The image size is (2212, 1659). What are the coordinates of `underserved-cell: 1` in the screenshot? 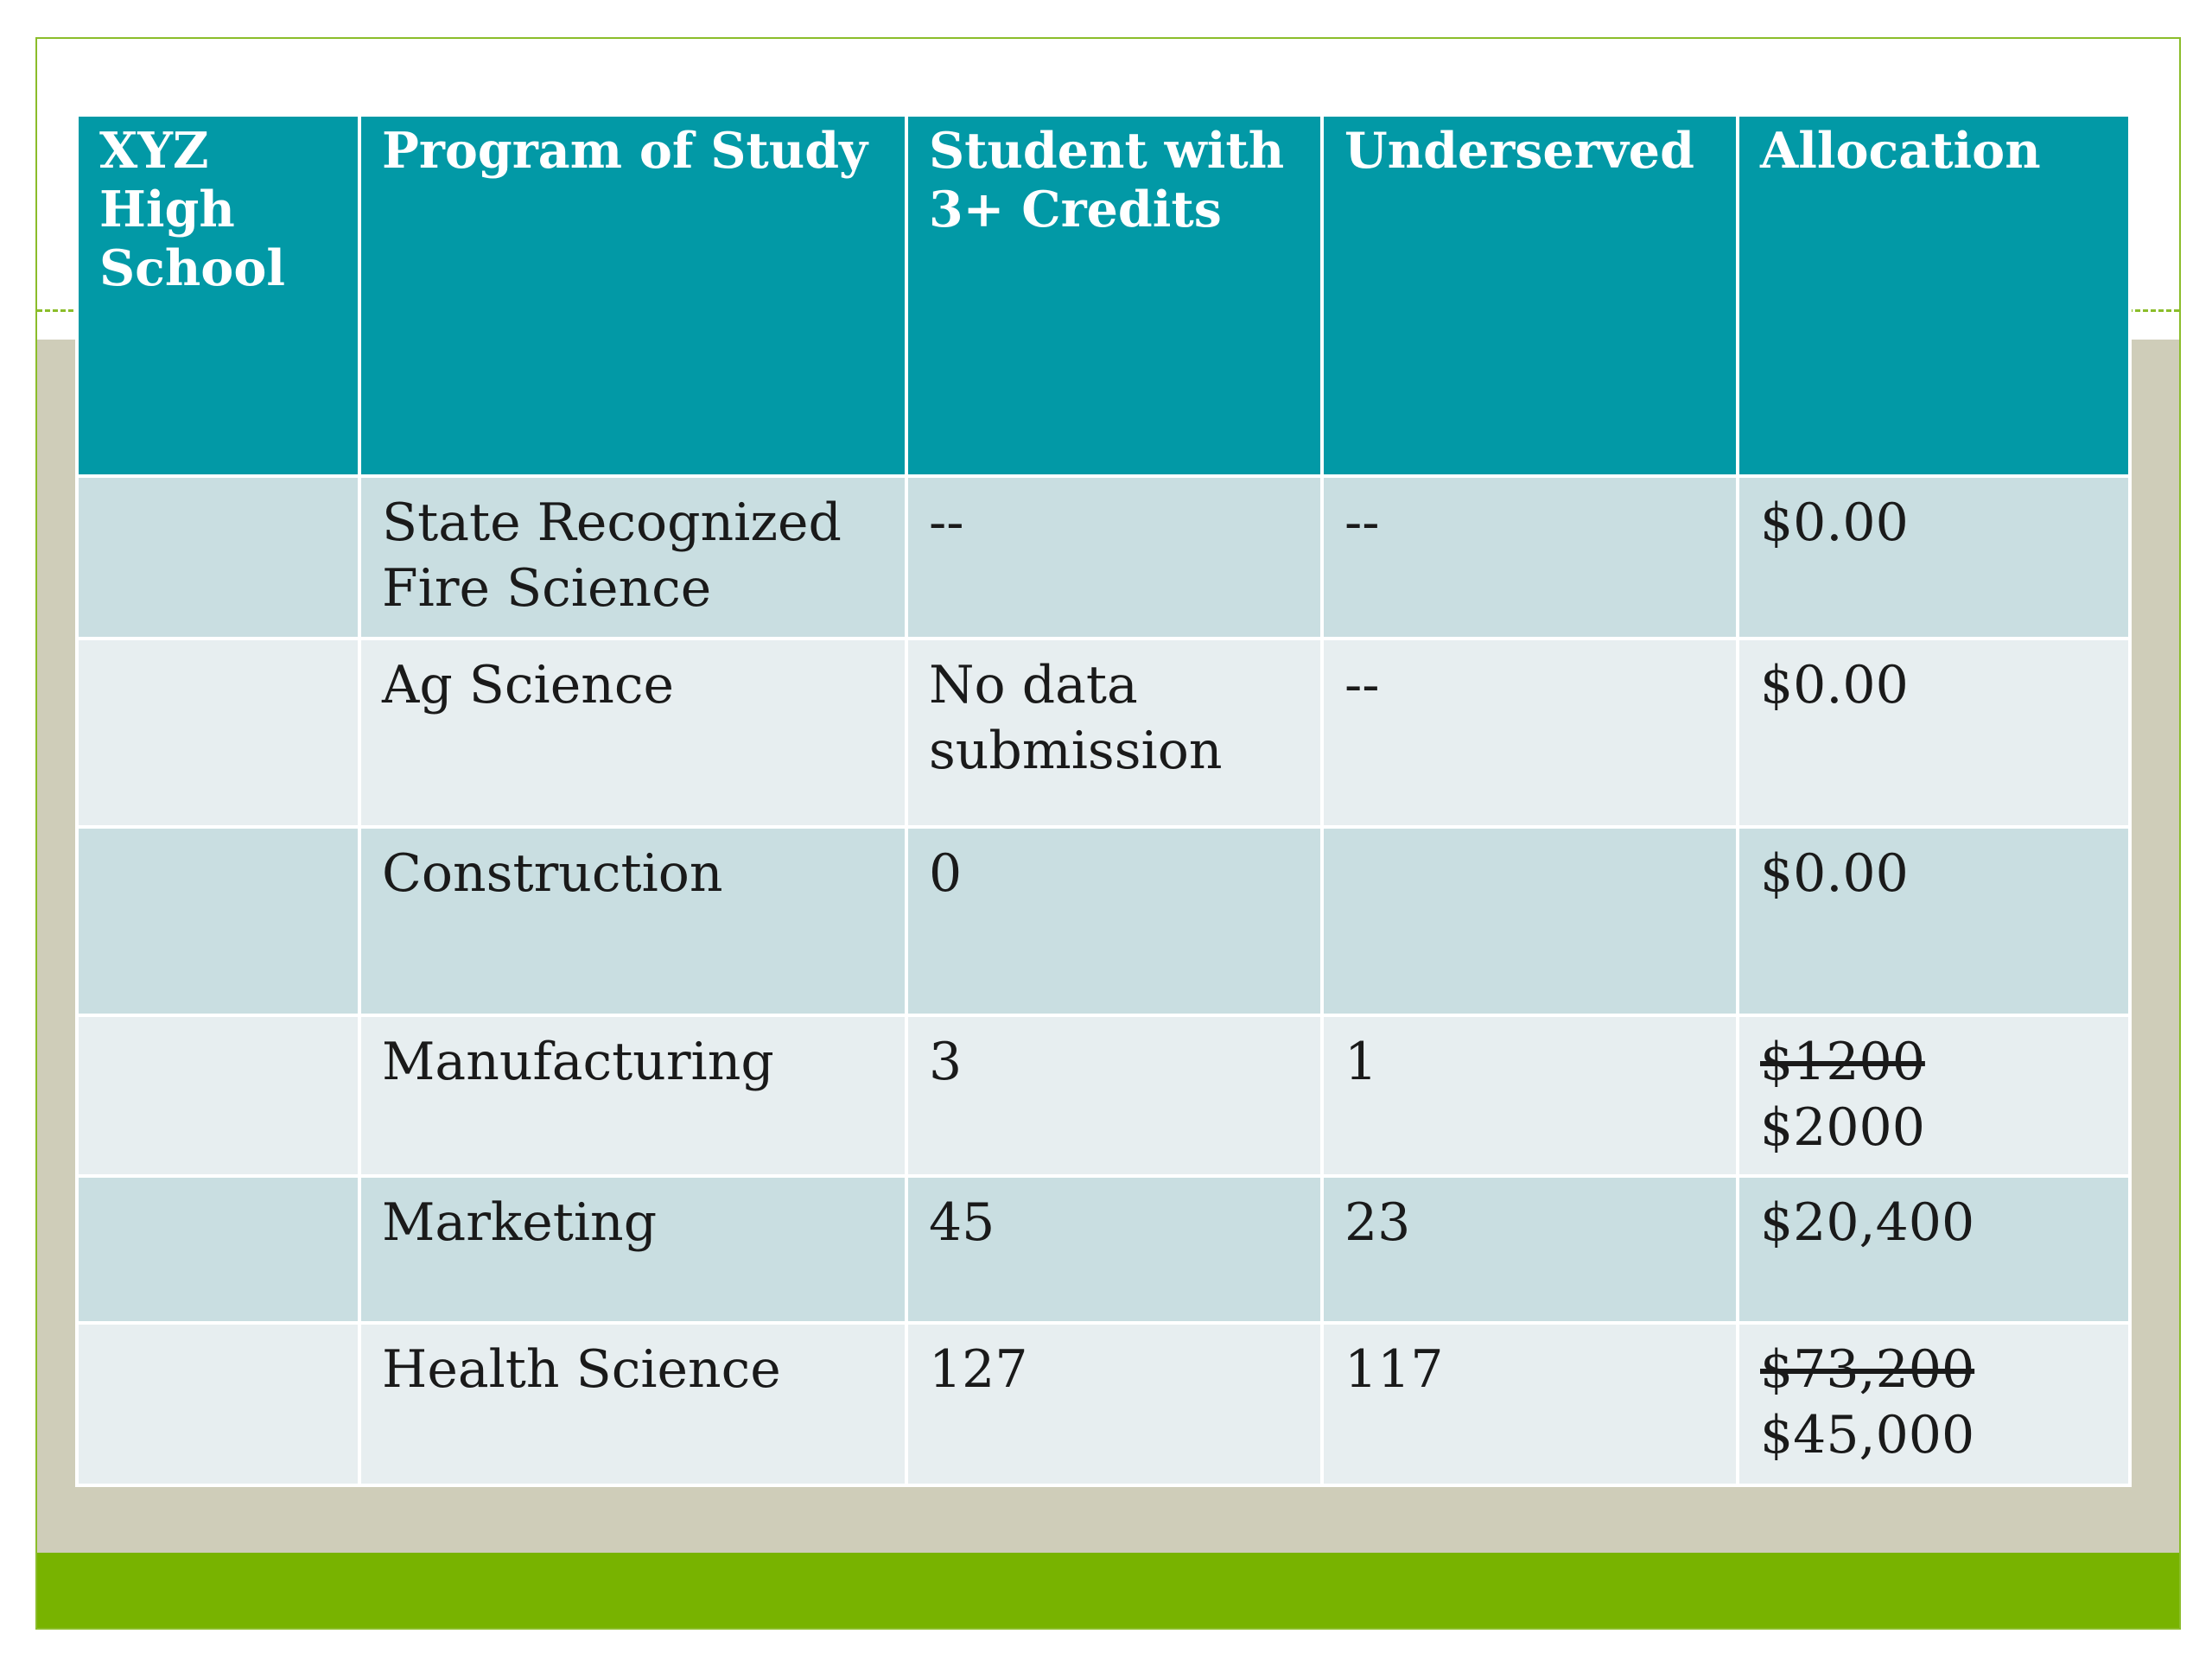 It's located at (1529, 1096).